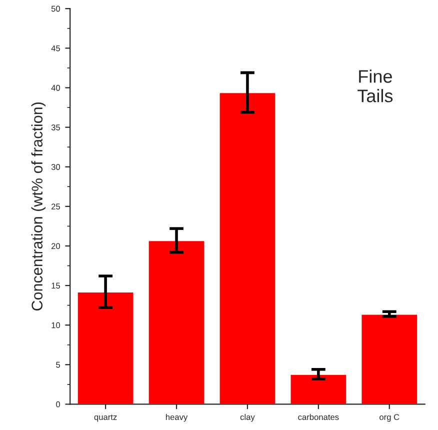 The height and width of the screenshot is (430, 438). Describe the element at coordinates (56, 285) in the screenshot. I see `y-tick-label: 15` at that location.